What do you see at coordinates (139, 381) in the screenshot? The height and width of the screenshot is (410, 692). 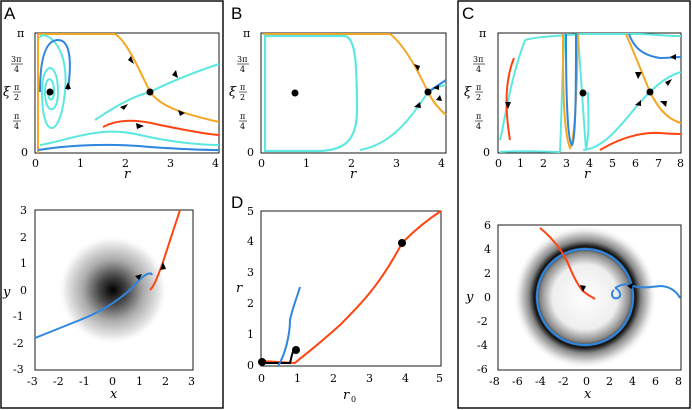 I see `axy-x1: 1` at bounding box center [139, 381].